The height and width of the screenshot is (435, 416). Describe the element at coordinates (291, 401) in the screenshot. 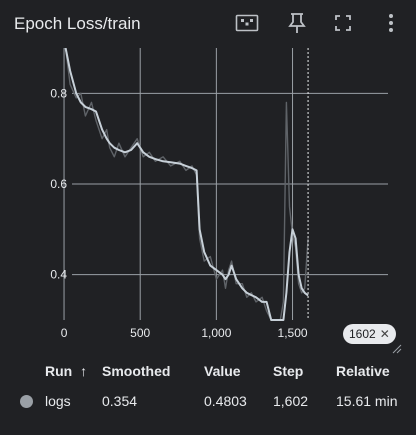

I see `row-step: 1,602` at that location.